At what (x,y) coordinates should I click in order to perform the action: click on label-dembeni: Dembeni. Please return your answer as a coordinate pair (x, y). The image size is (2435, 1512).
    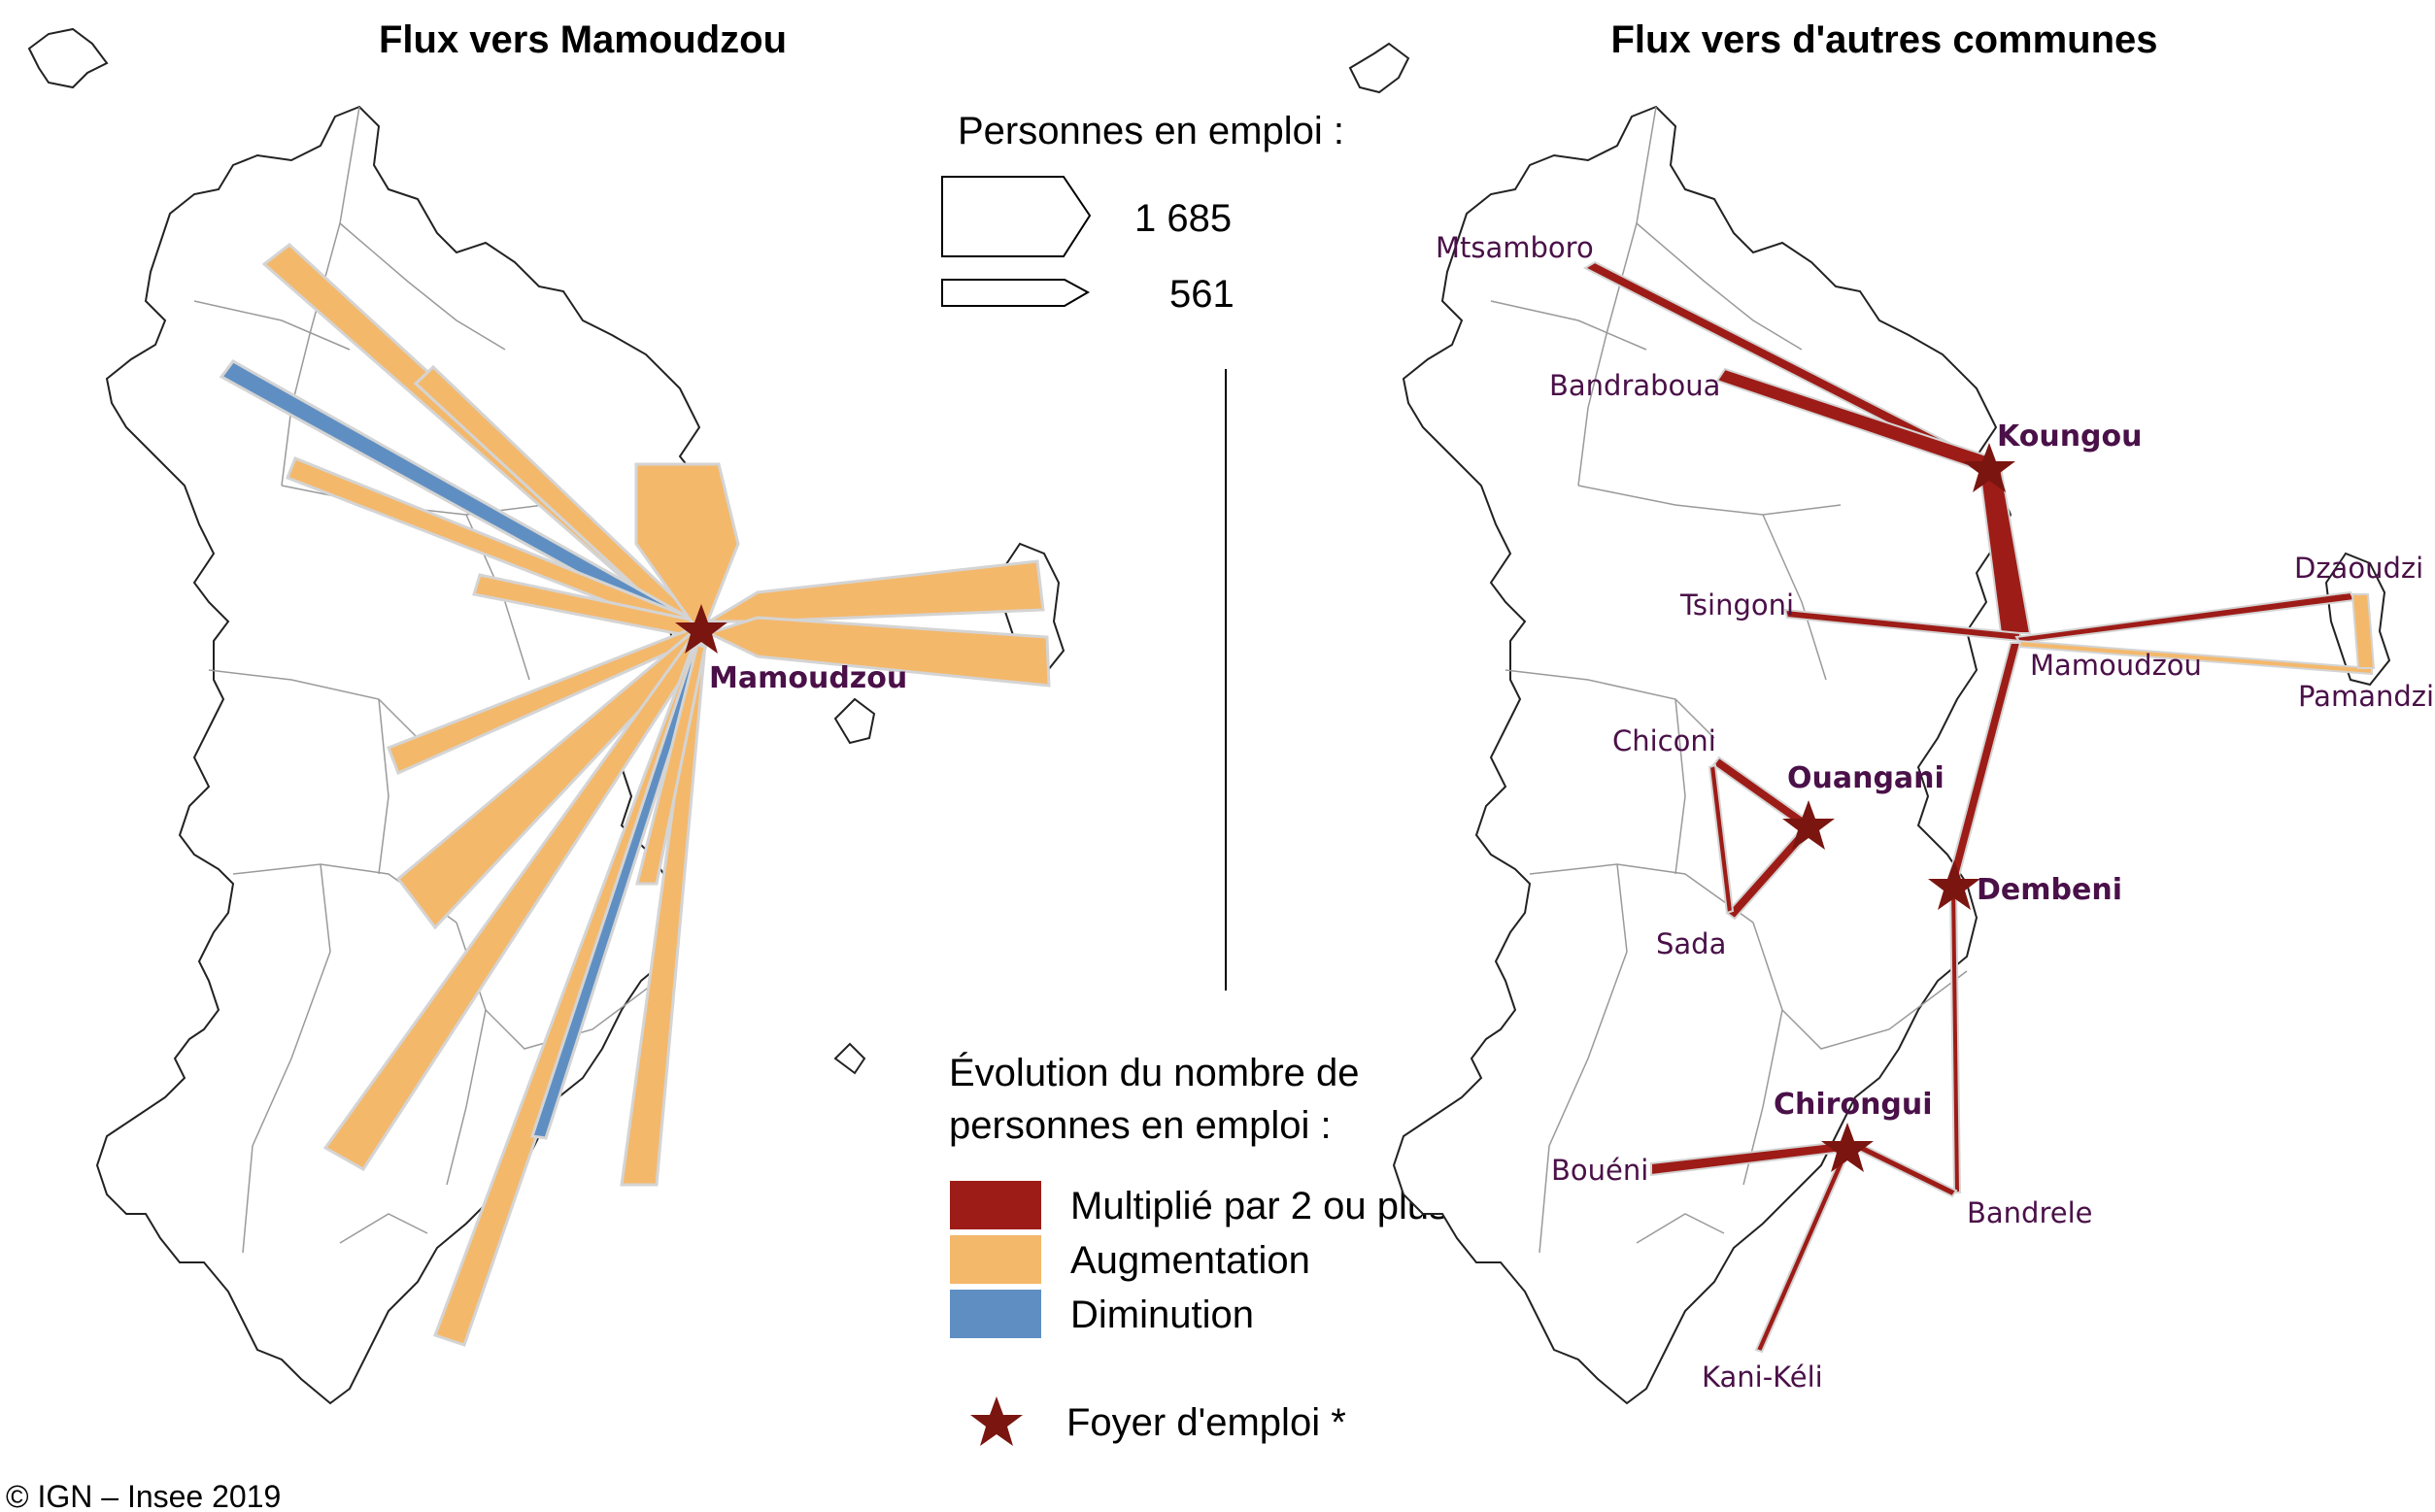
    Looking at the image, I should click on (2049, 890).